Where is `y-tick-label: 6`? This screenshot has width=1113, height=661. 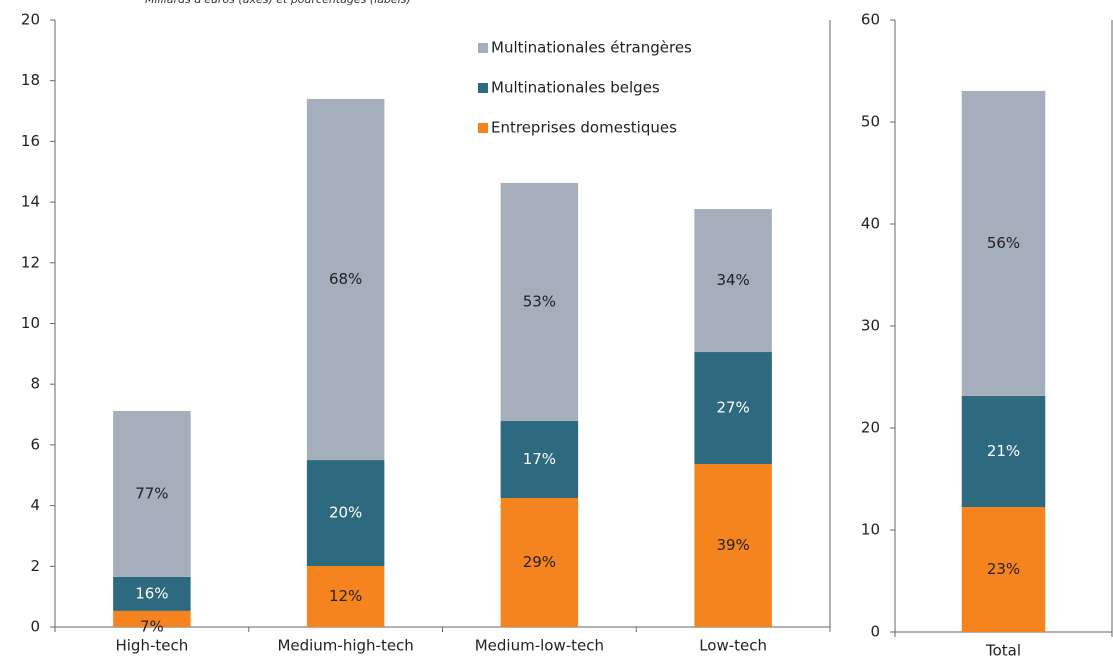
y-tick-label: 6 is located at coordinates (35, 444).